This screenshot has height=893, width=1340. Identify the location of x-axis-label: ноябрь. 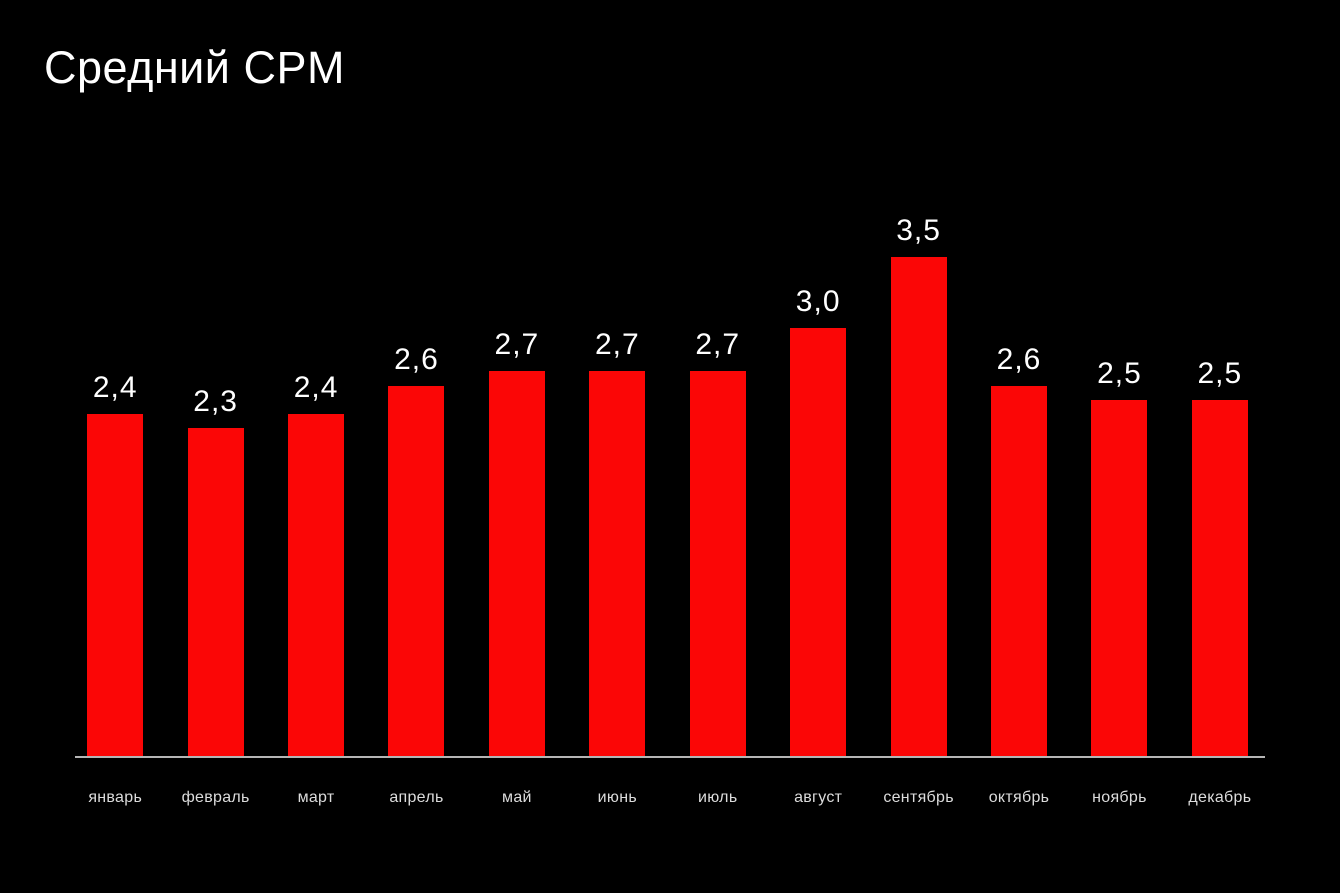
(1119, 797).